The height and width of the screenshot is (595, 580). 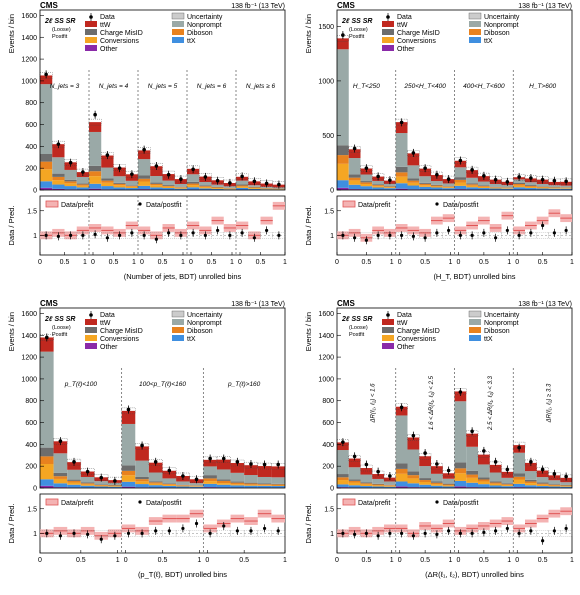 I want to click on ytick-label-3: 600, so click(x=328, y=423).